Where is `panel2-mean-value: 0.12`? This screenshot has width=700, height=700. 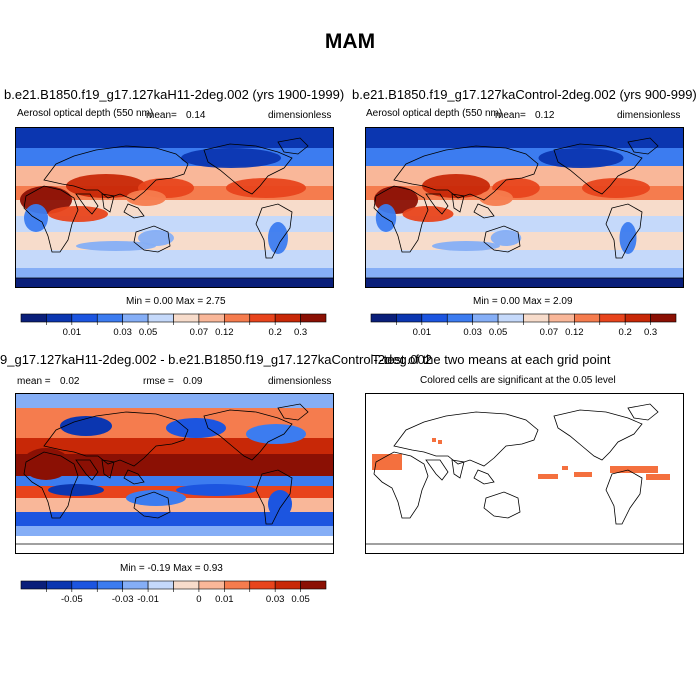 panel2-mean-value: 0.12 is located at coordinates (545, 115).